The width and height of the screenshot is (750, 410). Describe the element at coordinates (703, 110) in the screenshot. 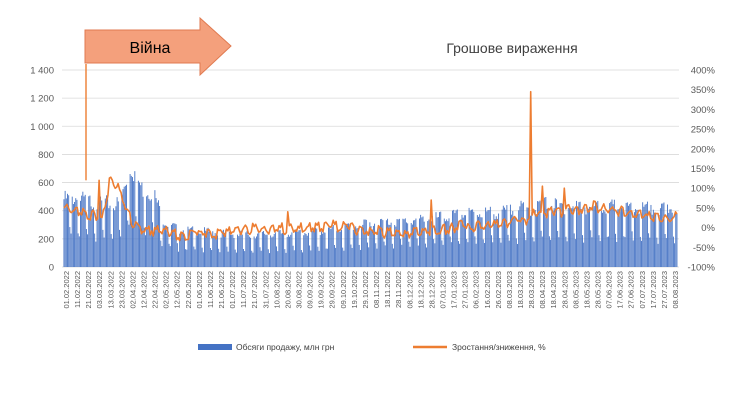

I see `y-right-tick-label: 300%` at that location.